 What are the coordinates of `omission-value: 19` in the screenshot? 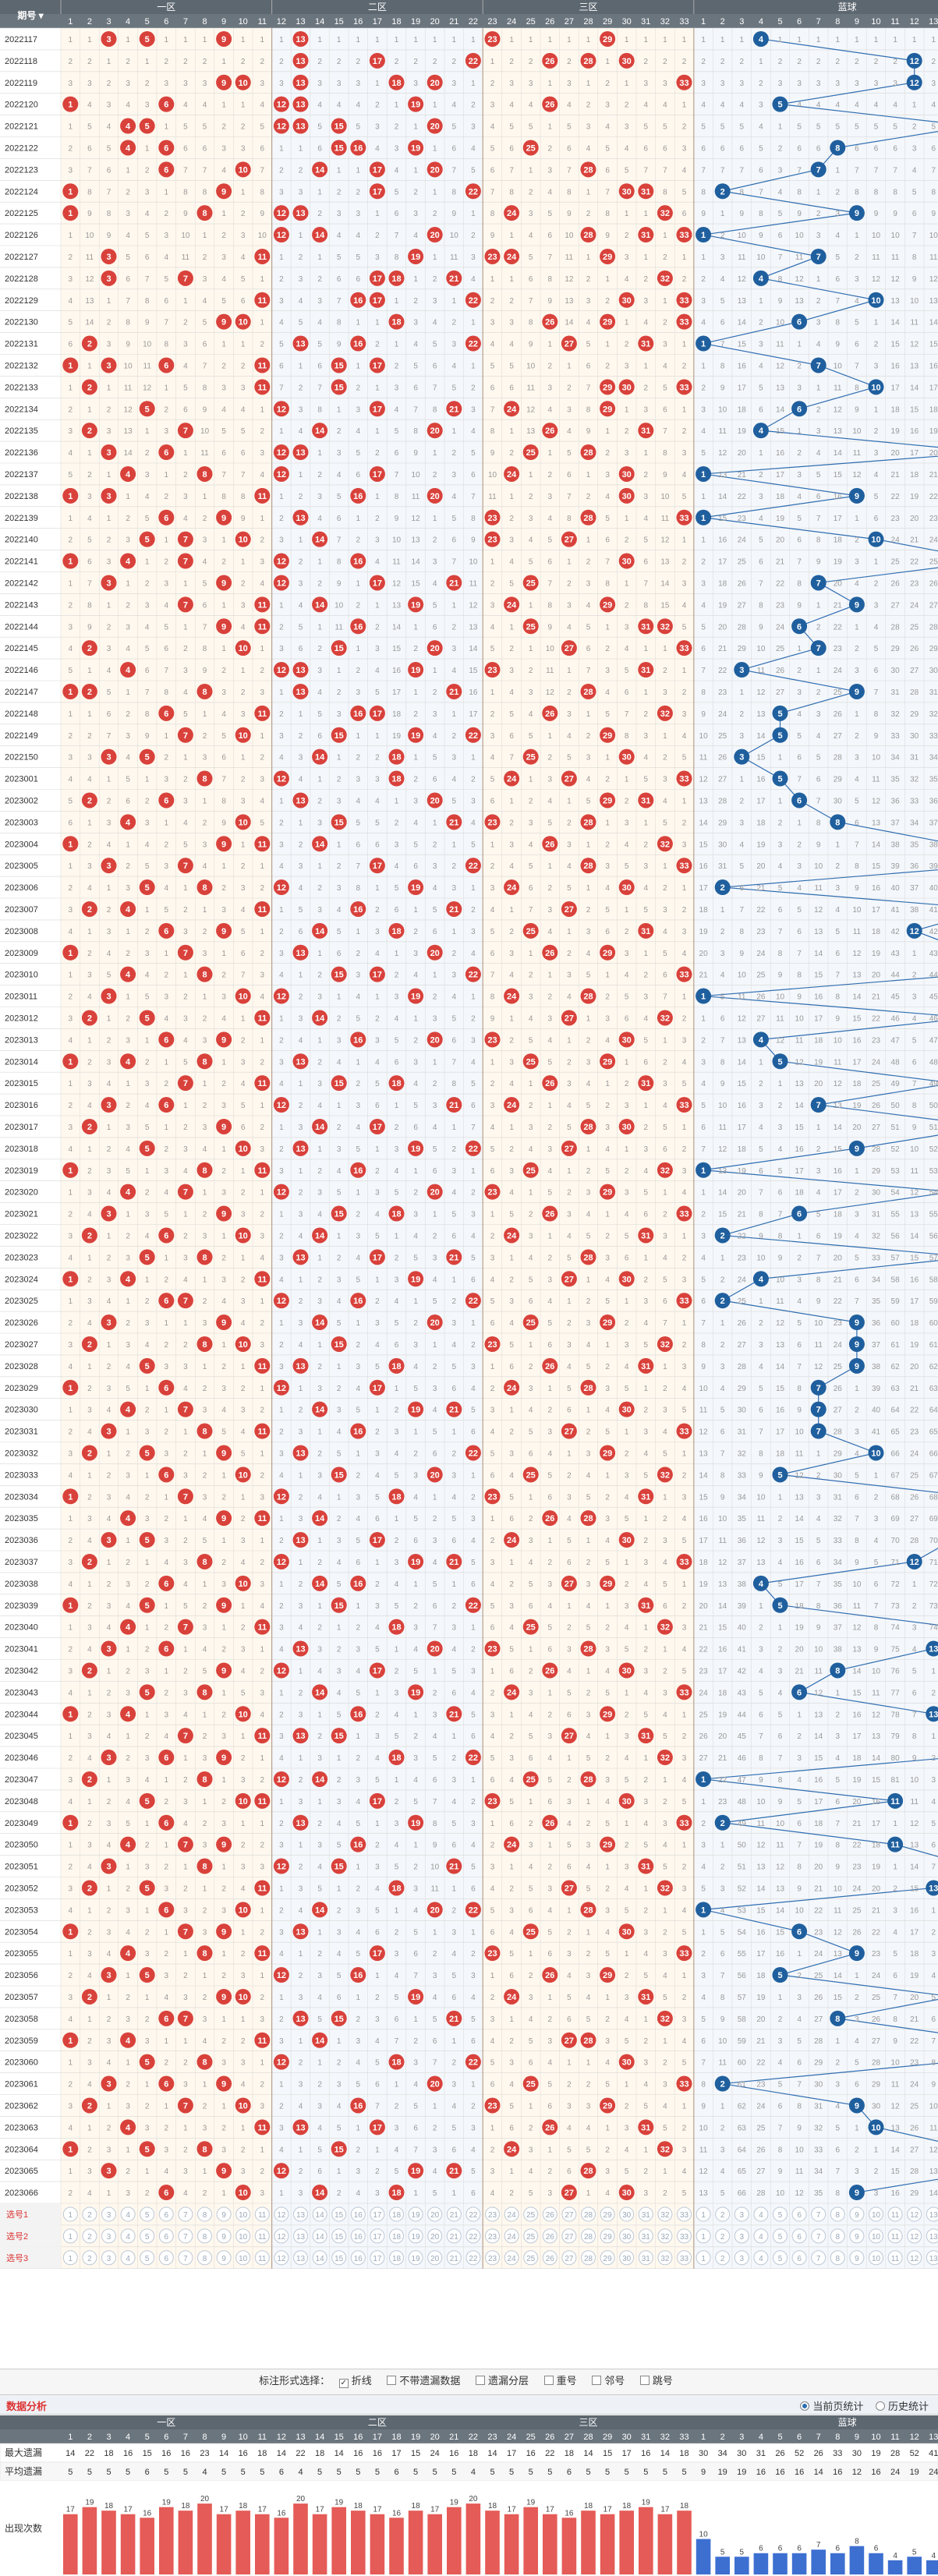 It's located at (819, 1062).